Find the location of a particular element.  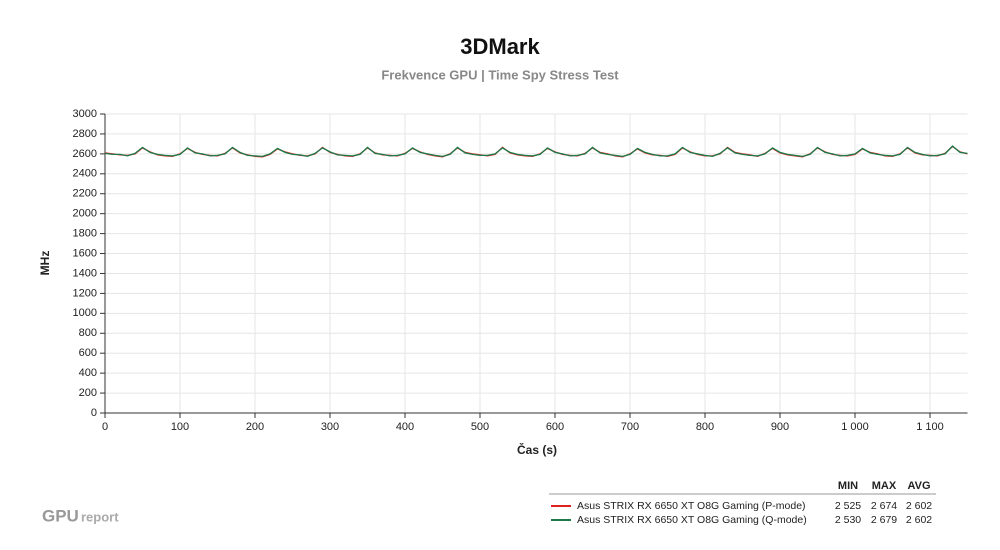

legend-header: AVG is located at coordinates (918, 486).